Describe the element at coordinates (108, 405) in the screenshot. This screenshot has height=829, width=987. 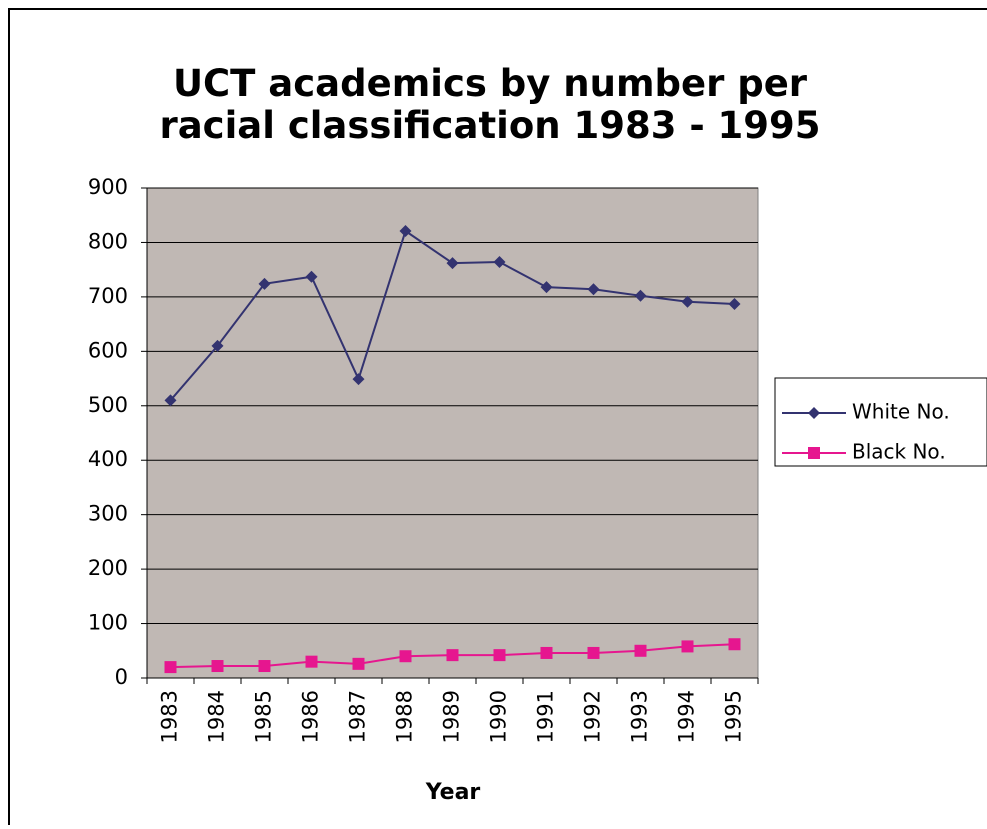
I see `y-tick-label: 500` at that location.